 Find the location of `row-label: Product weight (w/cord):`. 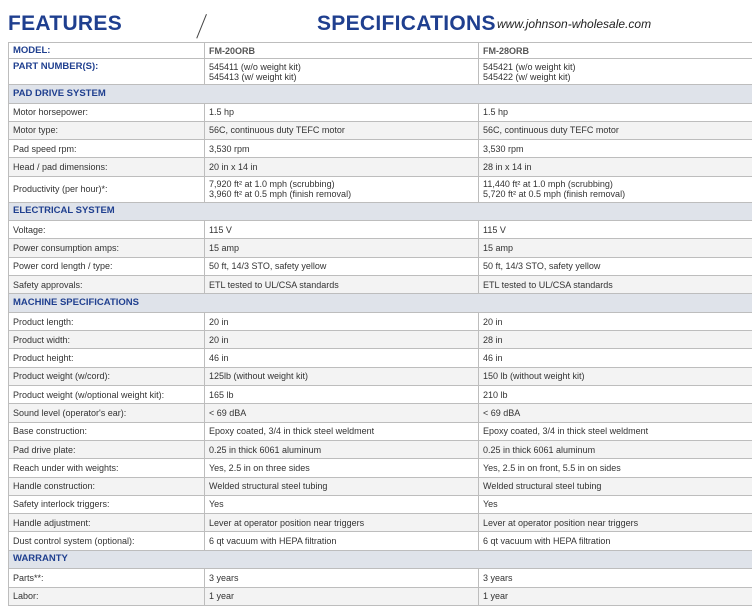

row-label: Product weight (w/cord): is located at coordinates (106, 376).